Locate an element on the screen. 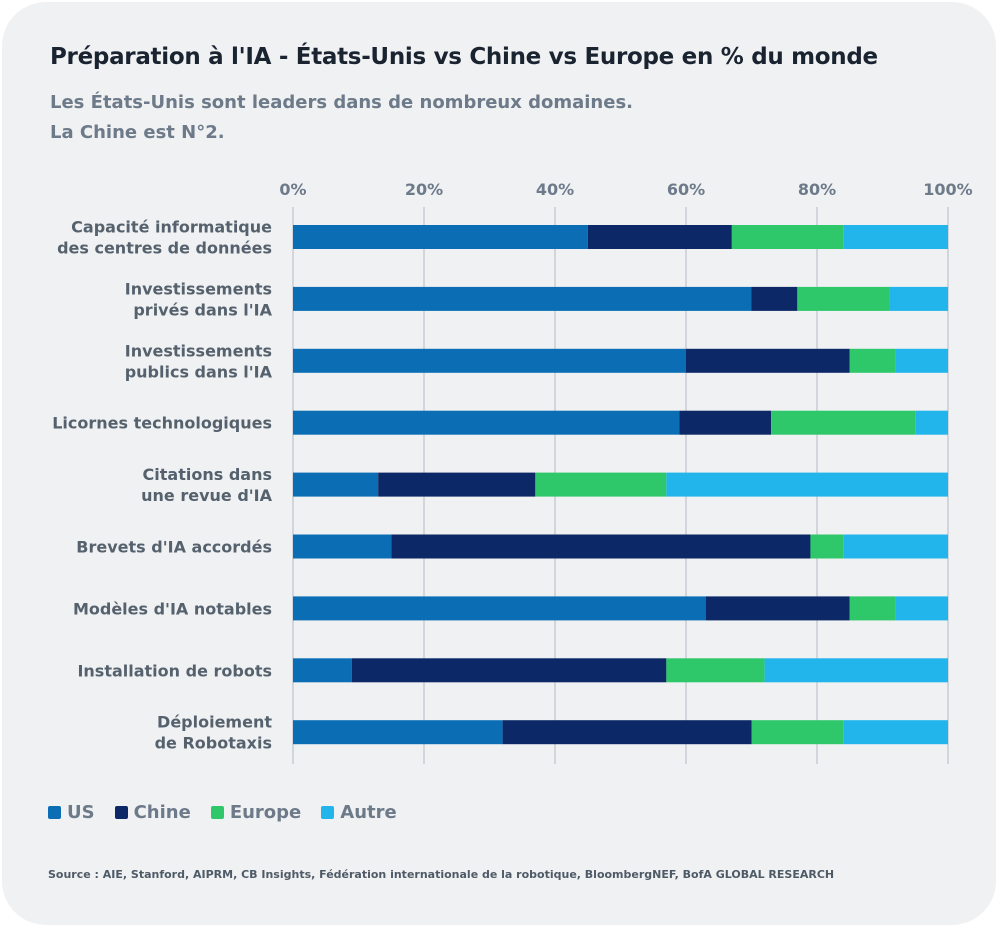 This screenshot has width=1000, height=929. category-label: Installation de robots is located at coordinates (174, 670).